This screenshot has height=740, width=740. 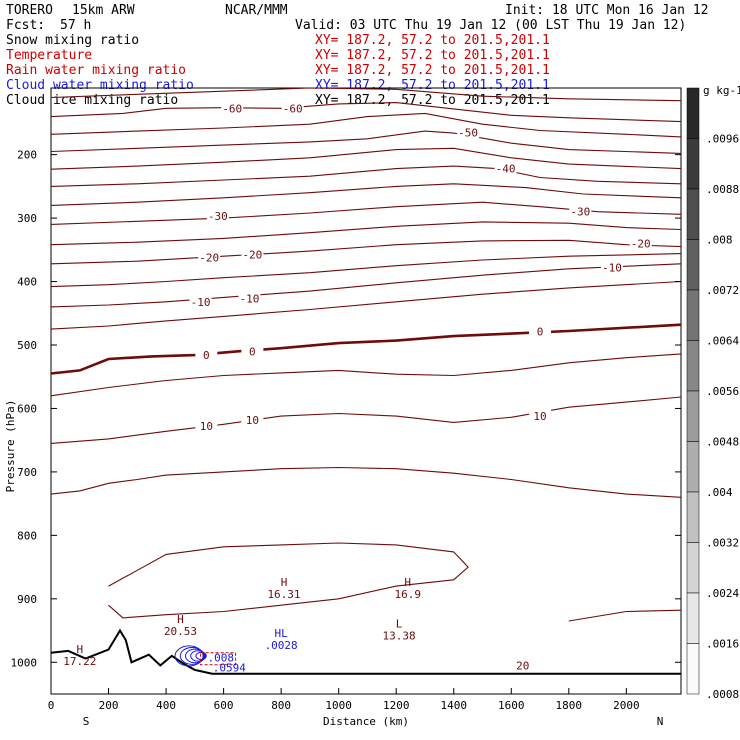 I want to click on north-marker: N, so click(x=660, y=721).